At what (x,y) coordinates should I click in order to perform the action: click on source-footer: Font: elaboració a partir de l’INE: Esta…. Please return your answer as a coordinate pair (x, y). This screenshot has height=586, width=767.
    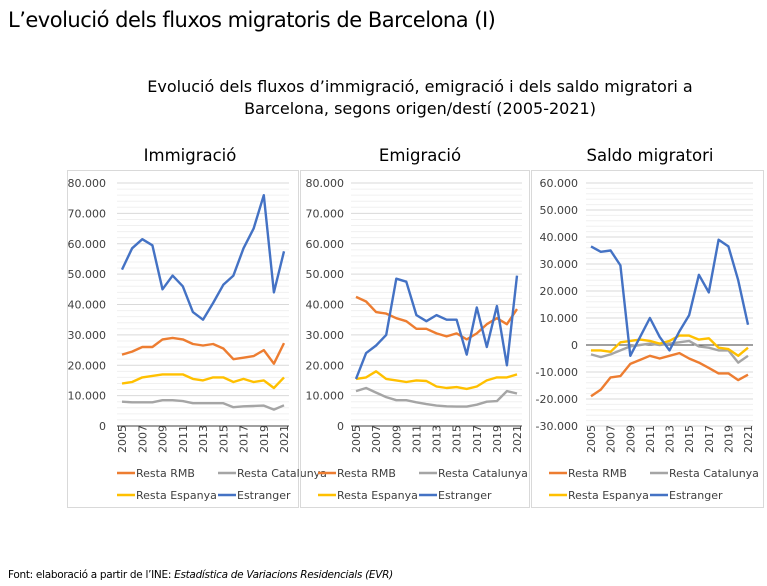
    Looking at the image, I should click on (200, 575).